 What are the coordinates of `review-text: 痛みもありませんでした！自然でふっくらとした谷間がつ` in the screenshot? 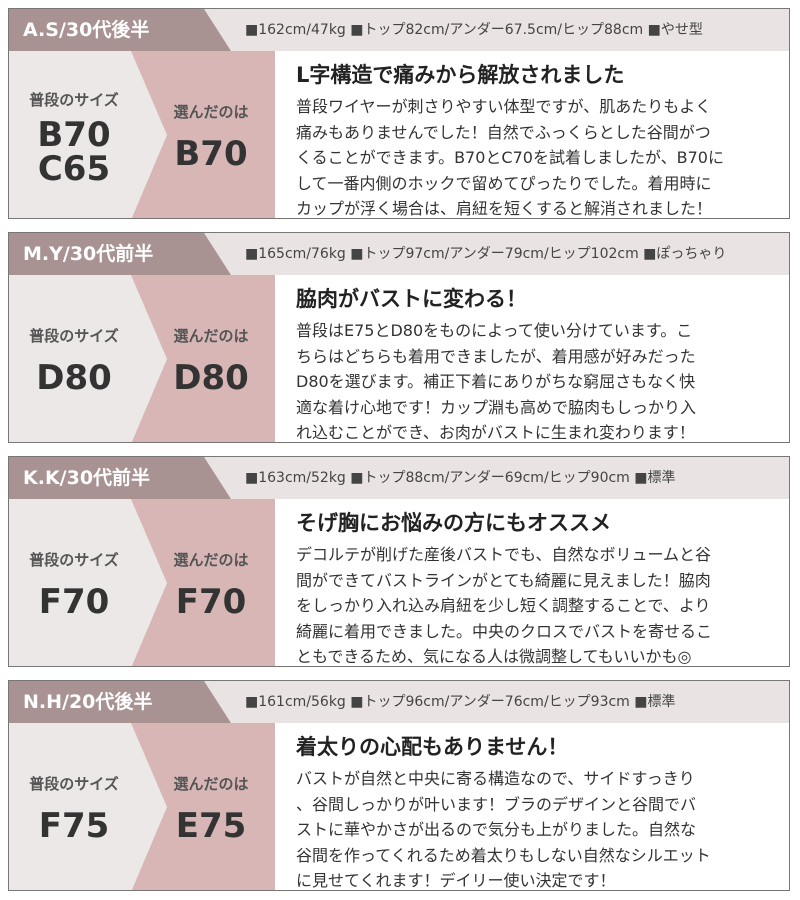 It's located at (503, 132).